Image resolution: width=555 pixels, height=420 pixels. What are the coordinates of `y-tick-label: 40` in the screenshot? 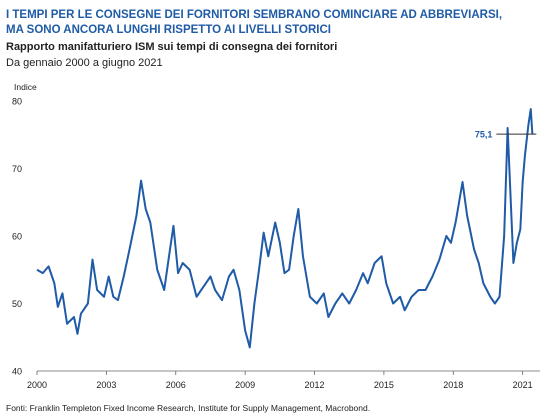 It's located at (17, 372).